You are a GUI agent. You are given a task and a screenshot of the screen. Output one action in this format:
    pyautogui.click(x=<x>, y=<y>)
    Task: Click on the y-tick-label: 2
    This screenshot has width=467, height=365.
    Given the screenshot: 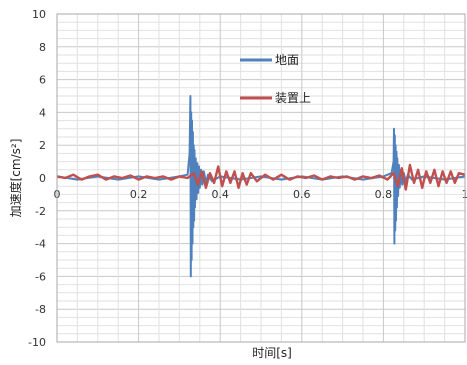 What is the action you would take?
    pyautogui.click(x=42, y=145)
    